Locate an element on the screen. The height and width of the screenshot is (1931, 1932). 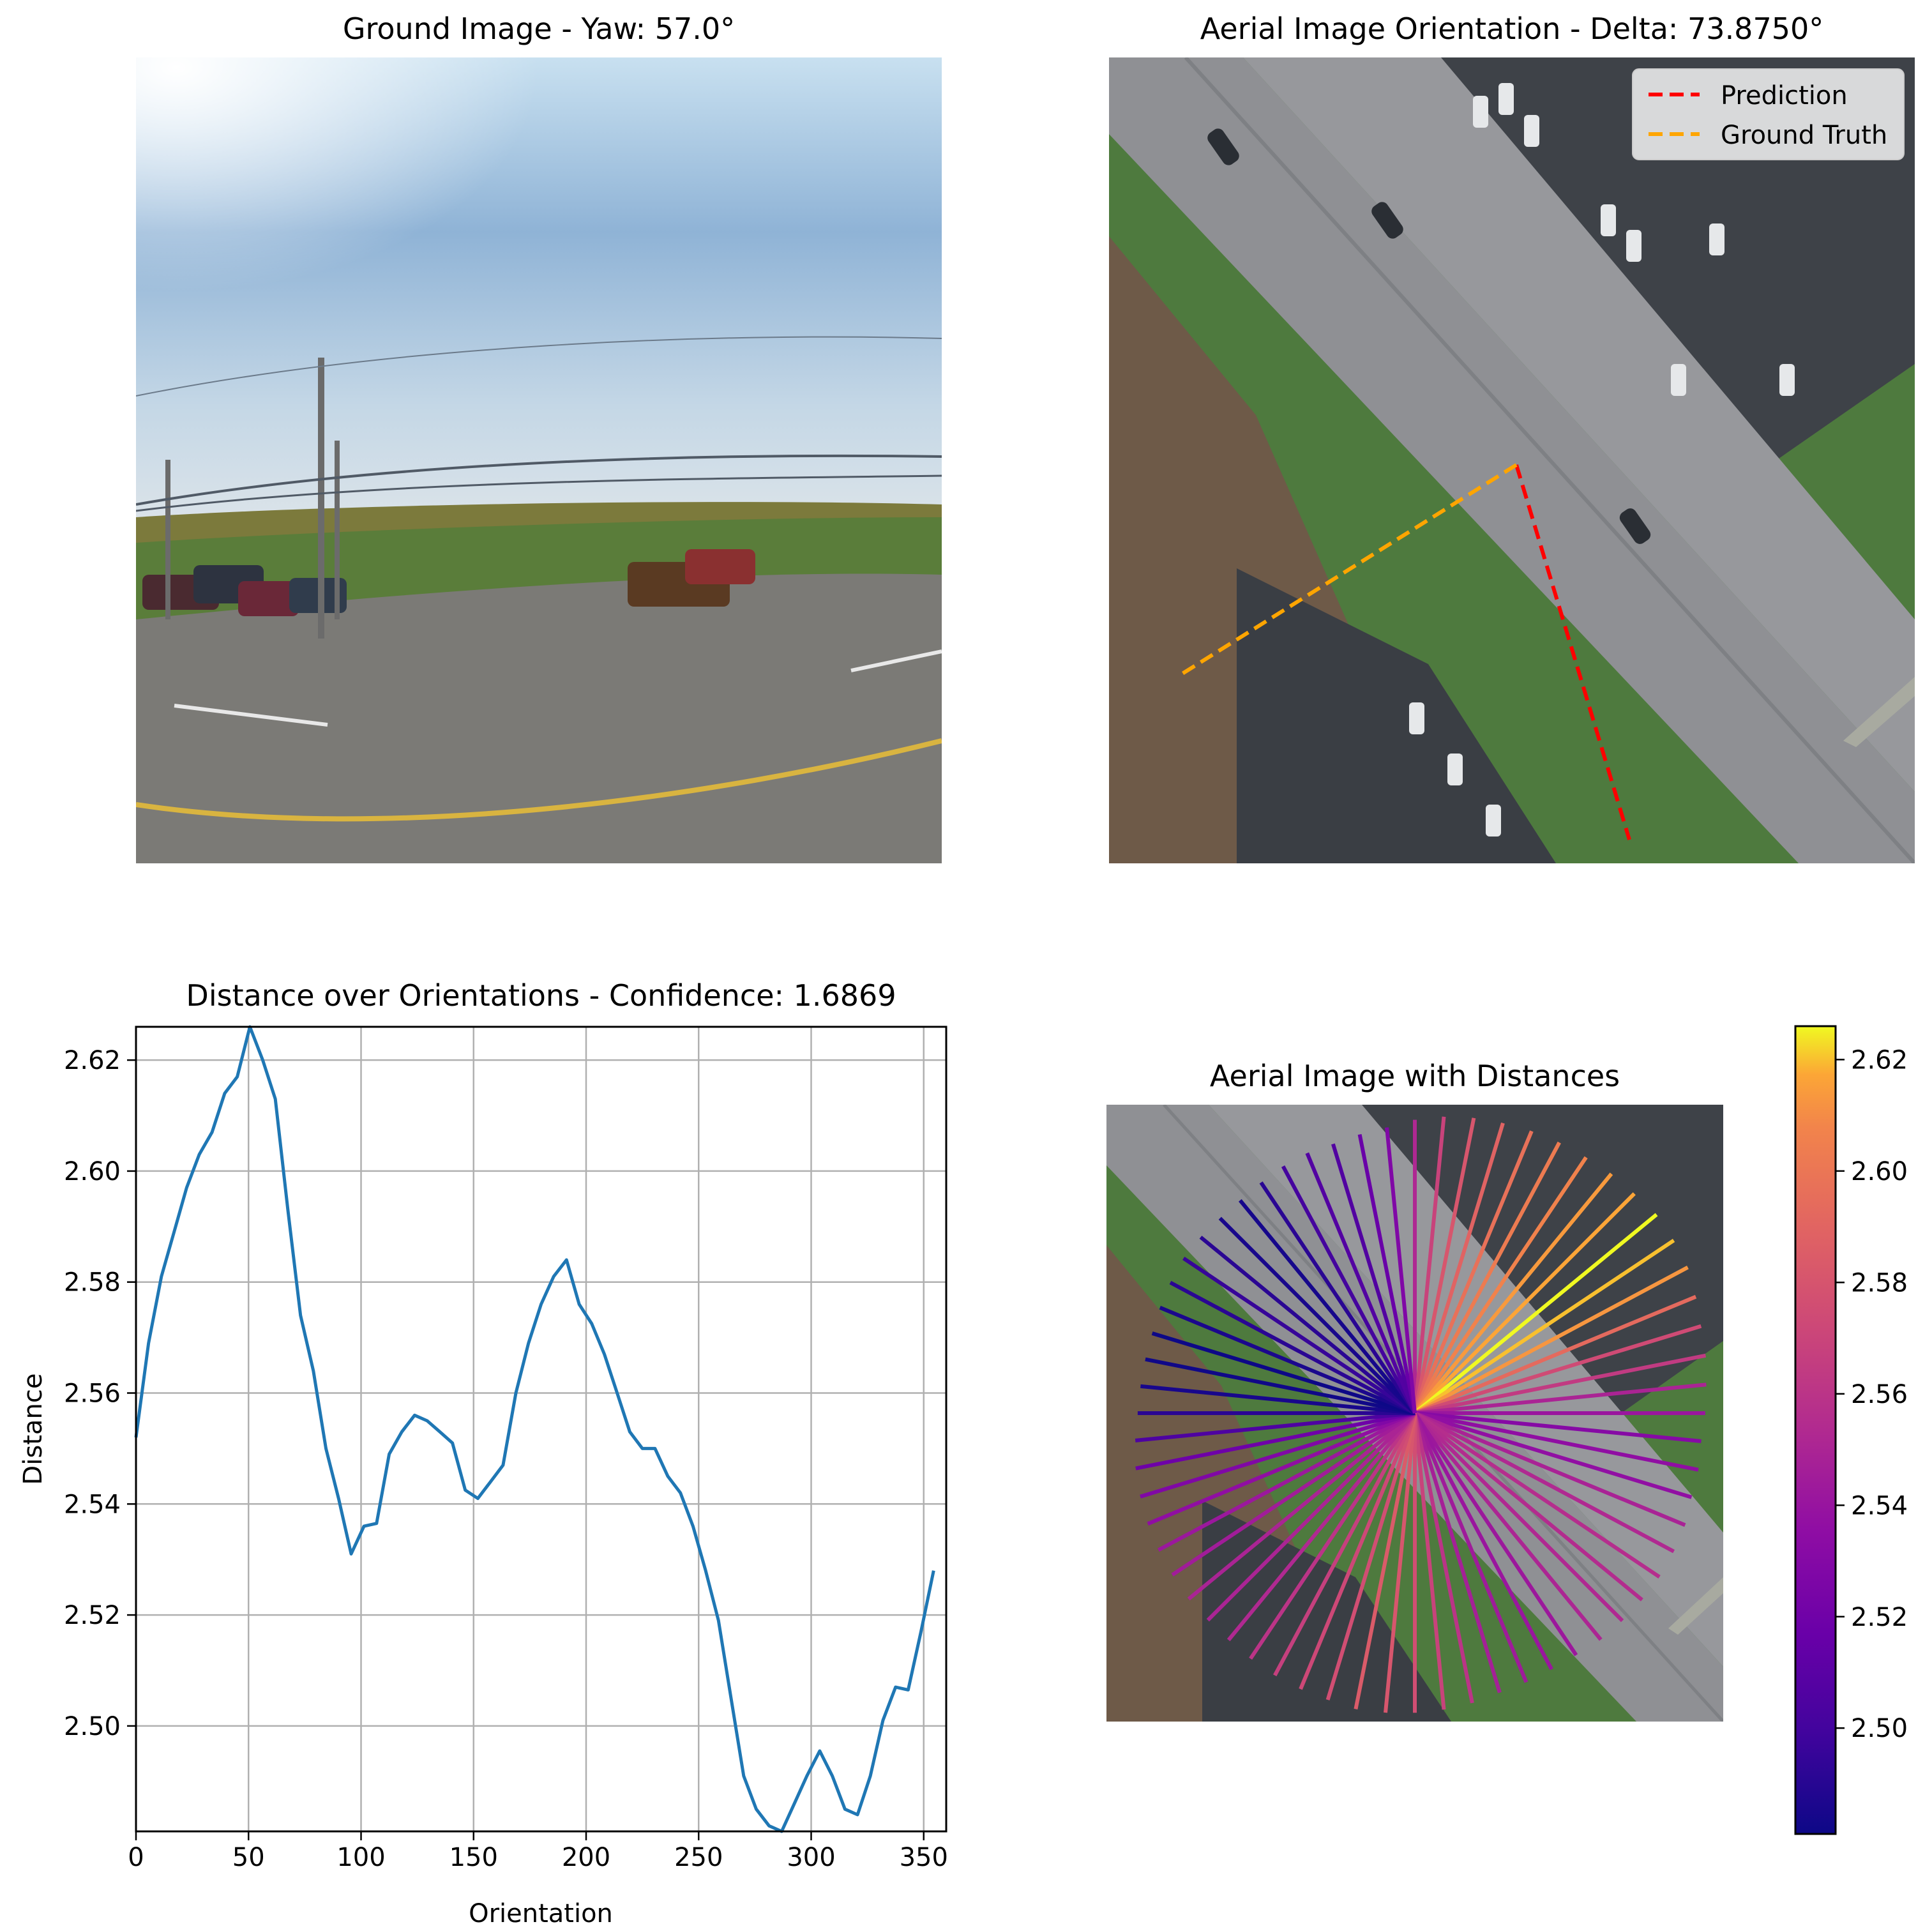
y-tick-label: 2.60 is located at coordinates (92, 1171).